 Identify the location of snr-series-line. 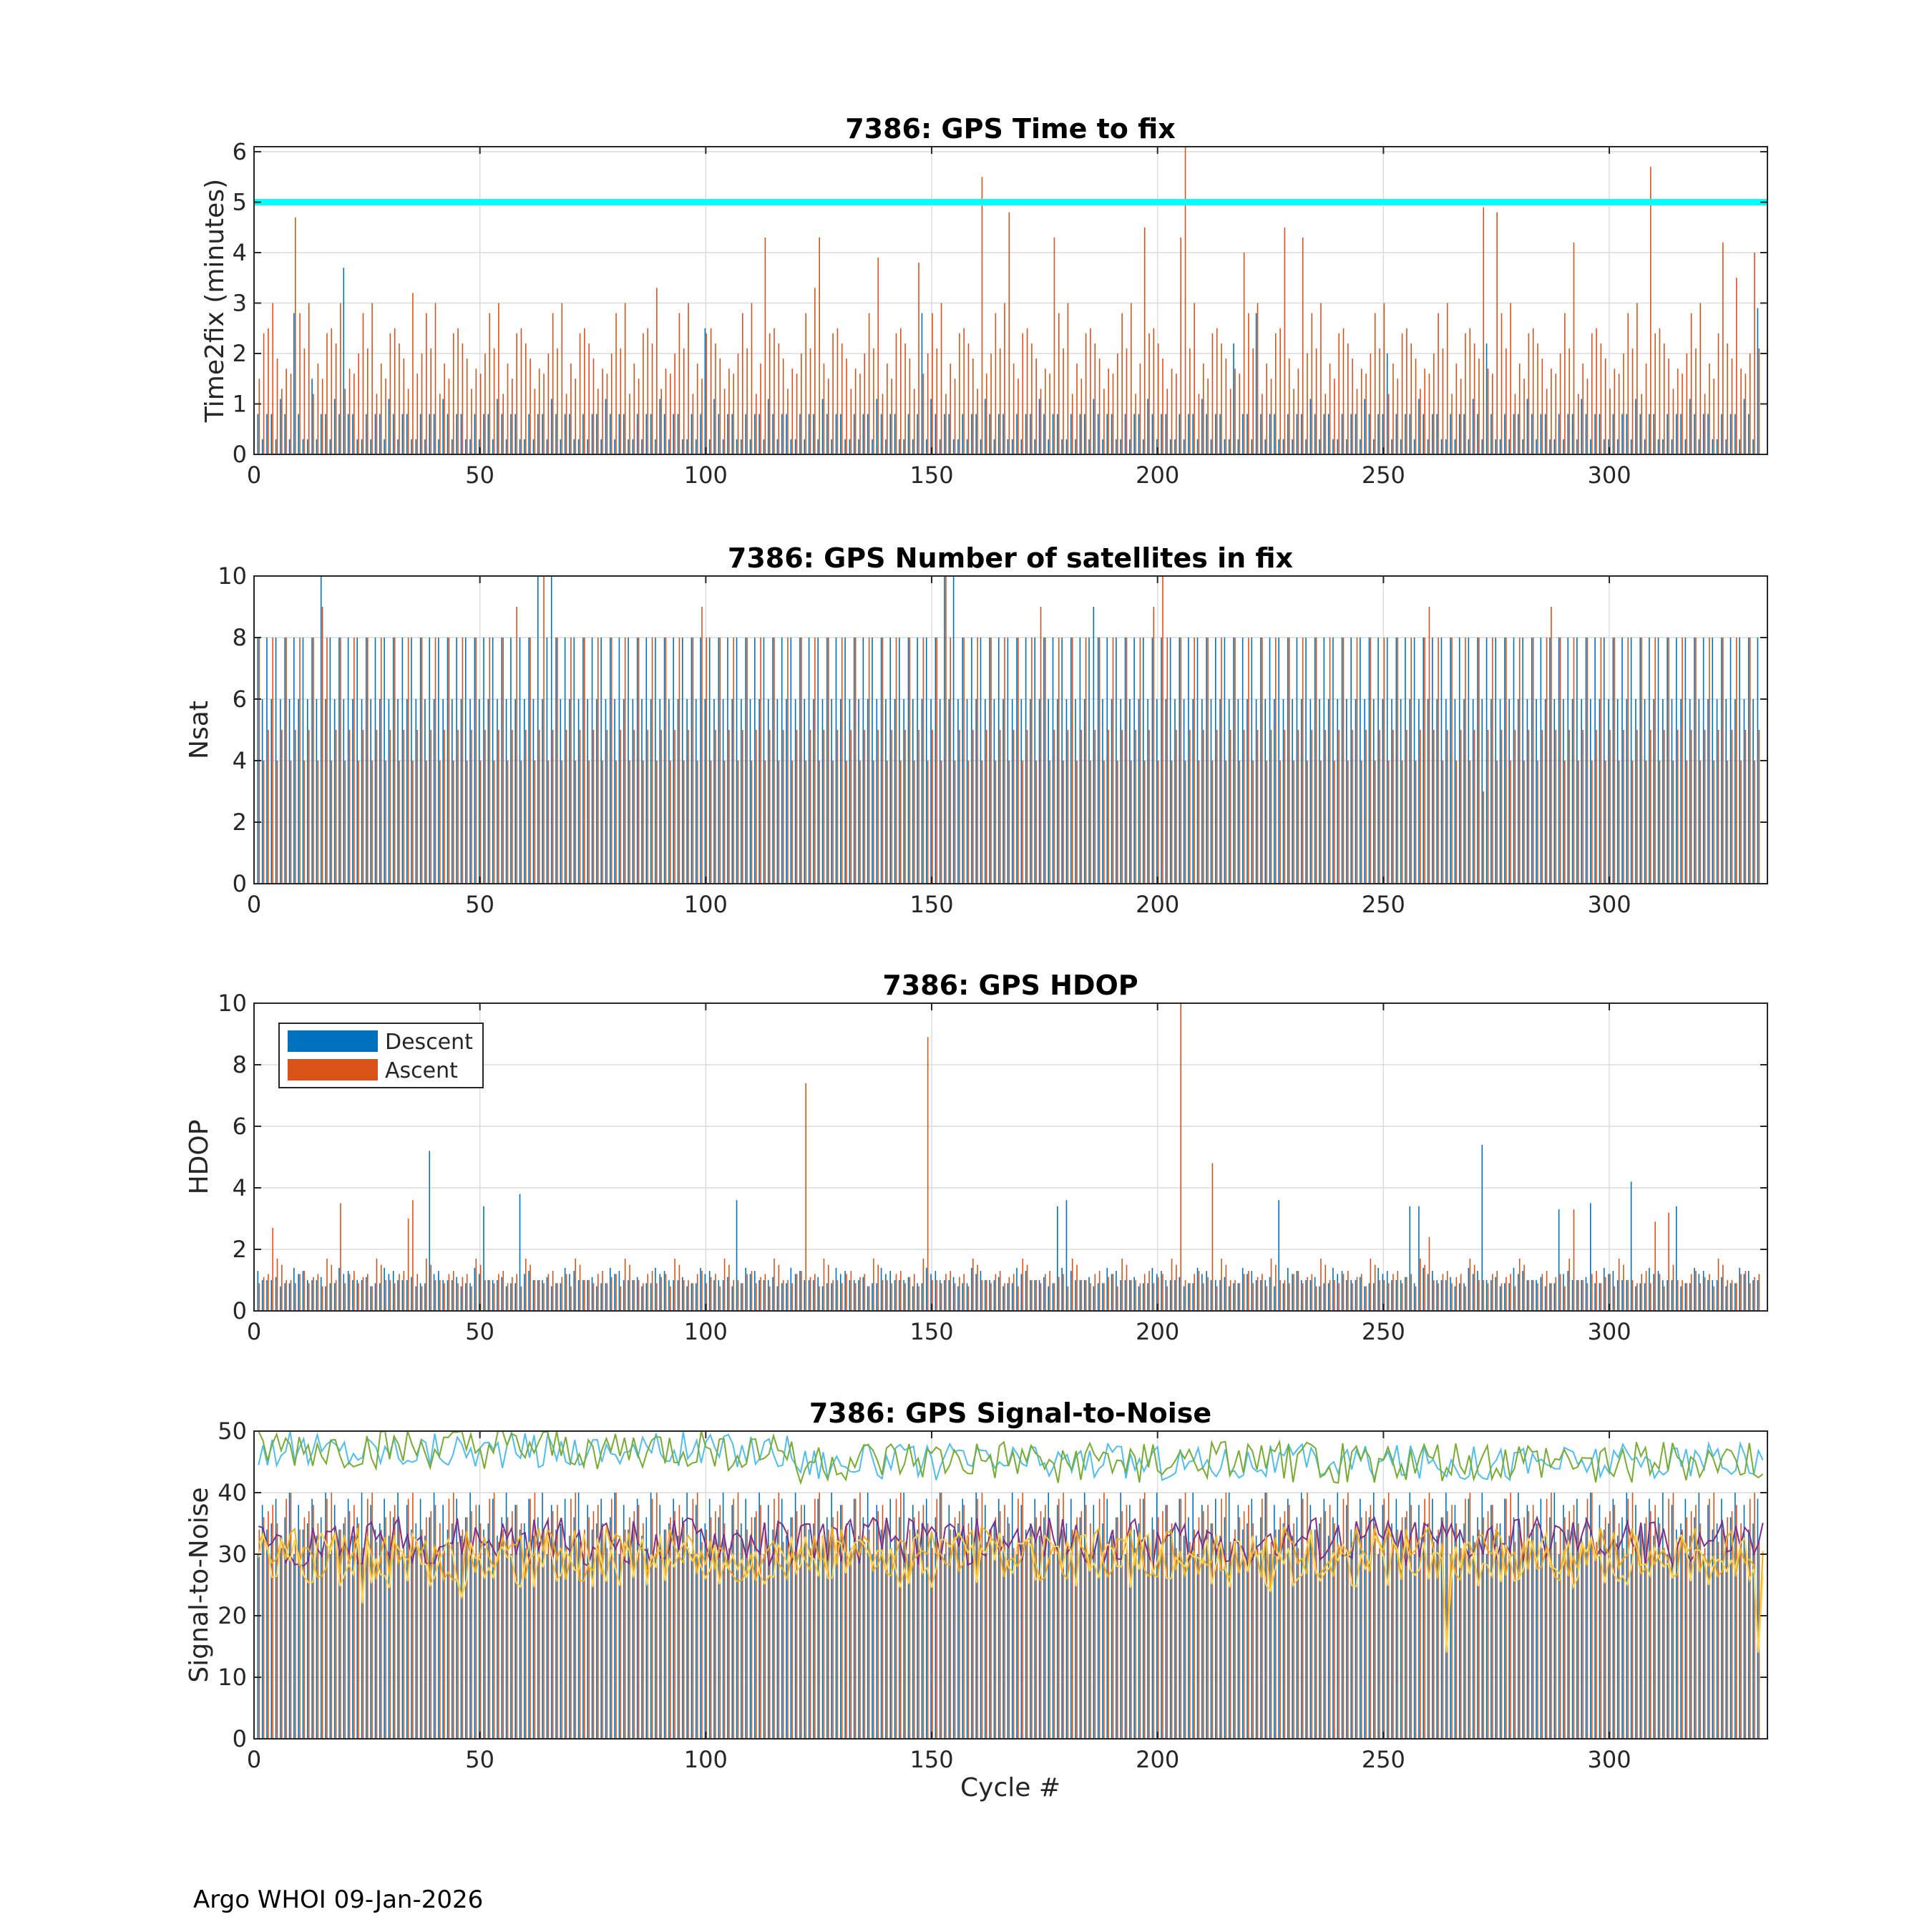
(1011, 1457).